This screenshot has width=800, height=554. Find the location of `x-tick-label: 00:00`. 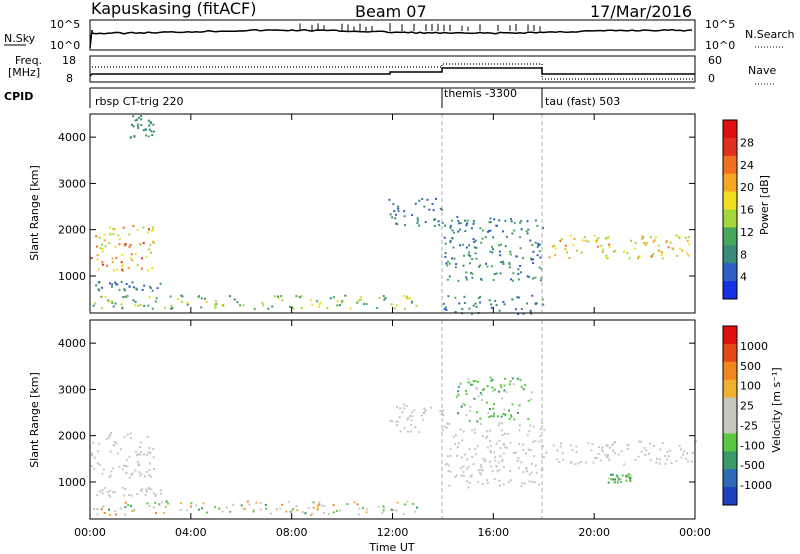

x-tick-label: 00:00 is located at coordinates (695, 532).